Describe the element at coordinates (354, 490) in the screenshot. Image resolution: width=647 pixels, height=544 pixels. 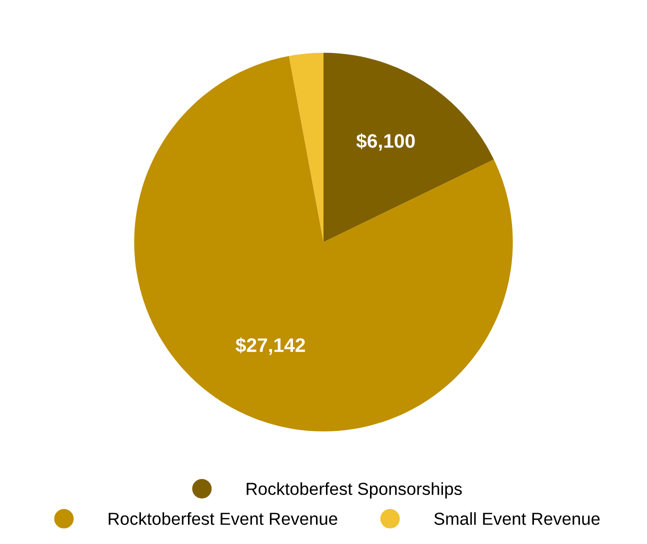
I see `legend-label: Rocktoberfest Sponsorships` at that location.